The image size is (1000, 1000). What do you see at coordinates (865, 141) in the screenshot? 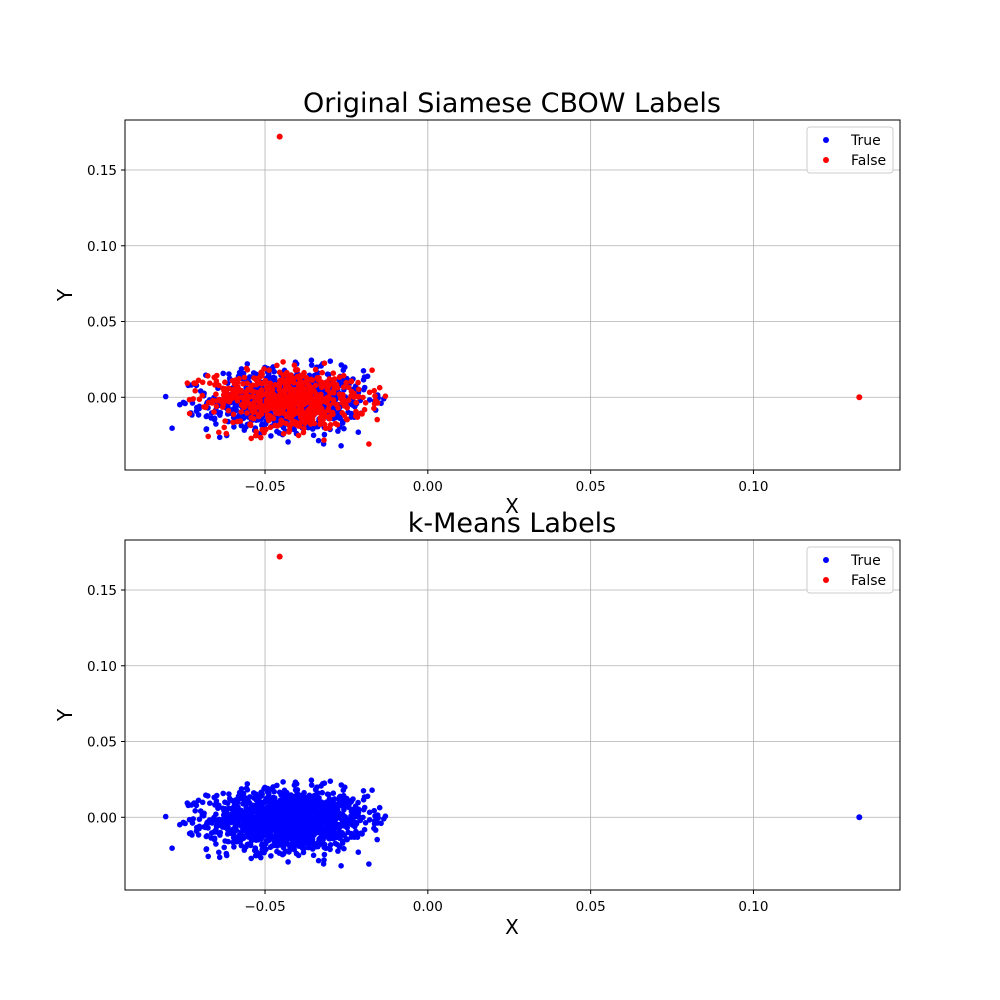
I see `legend-label-true: True` at bounding box center [865, 141].